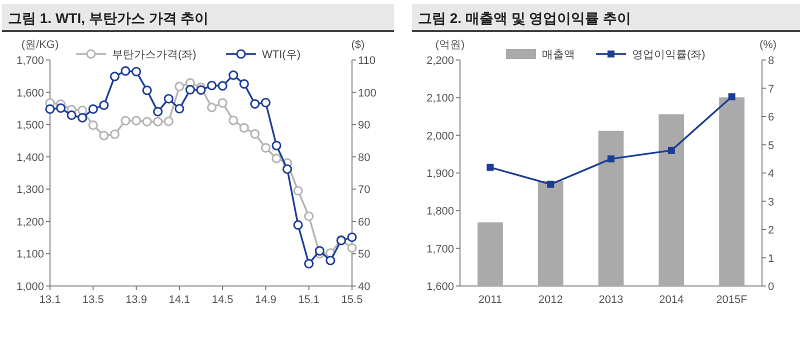 The image size is (800, 343). Describe the element at coordinates (771, 146) in the screenshot. I see `y2-tick-label: 5` at that location.